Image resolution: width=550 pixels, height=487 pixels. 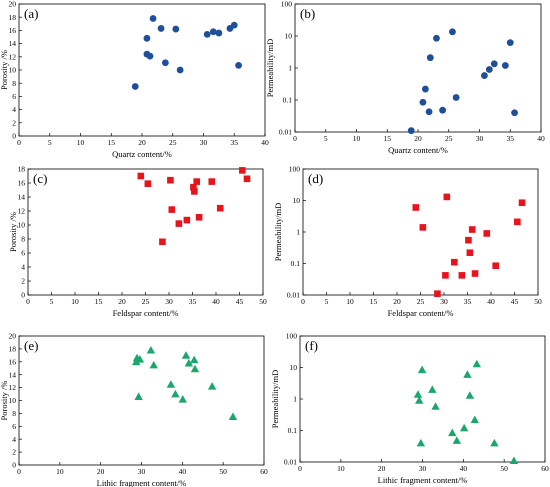 I want to click on x-tick-label: 25, so click(x=146, y=301).